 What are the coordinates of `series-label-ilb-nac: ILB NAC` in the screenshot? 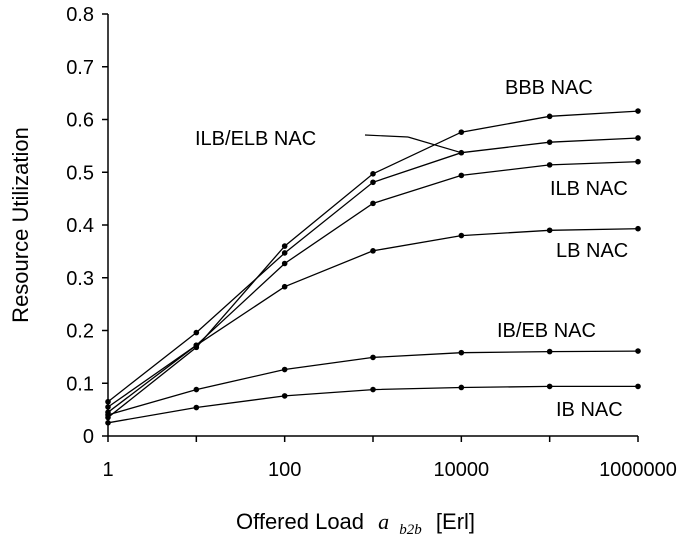 It's located at (589, 189).